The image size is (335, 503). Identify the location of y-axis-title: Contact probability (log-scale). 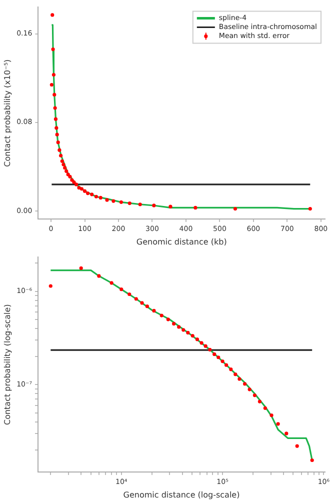
(7, 365).